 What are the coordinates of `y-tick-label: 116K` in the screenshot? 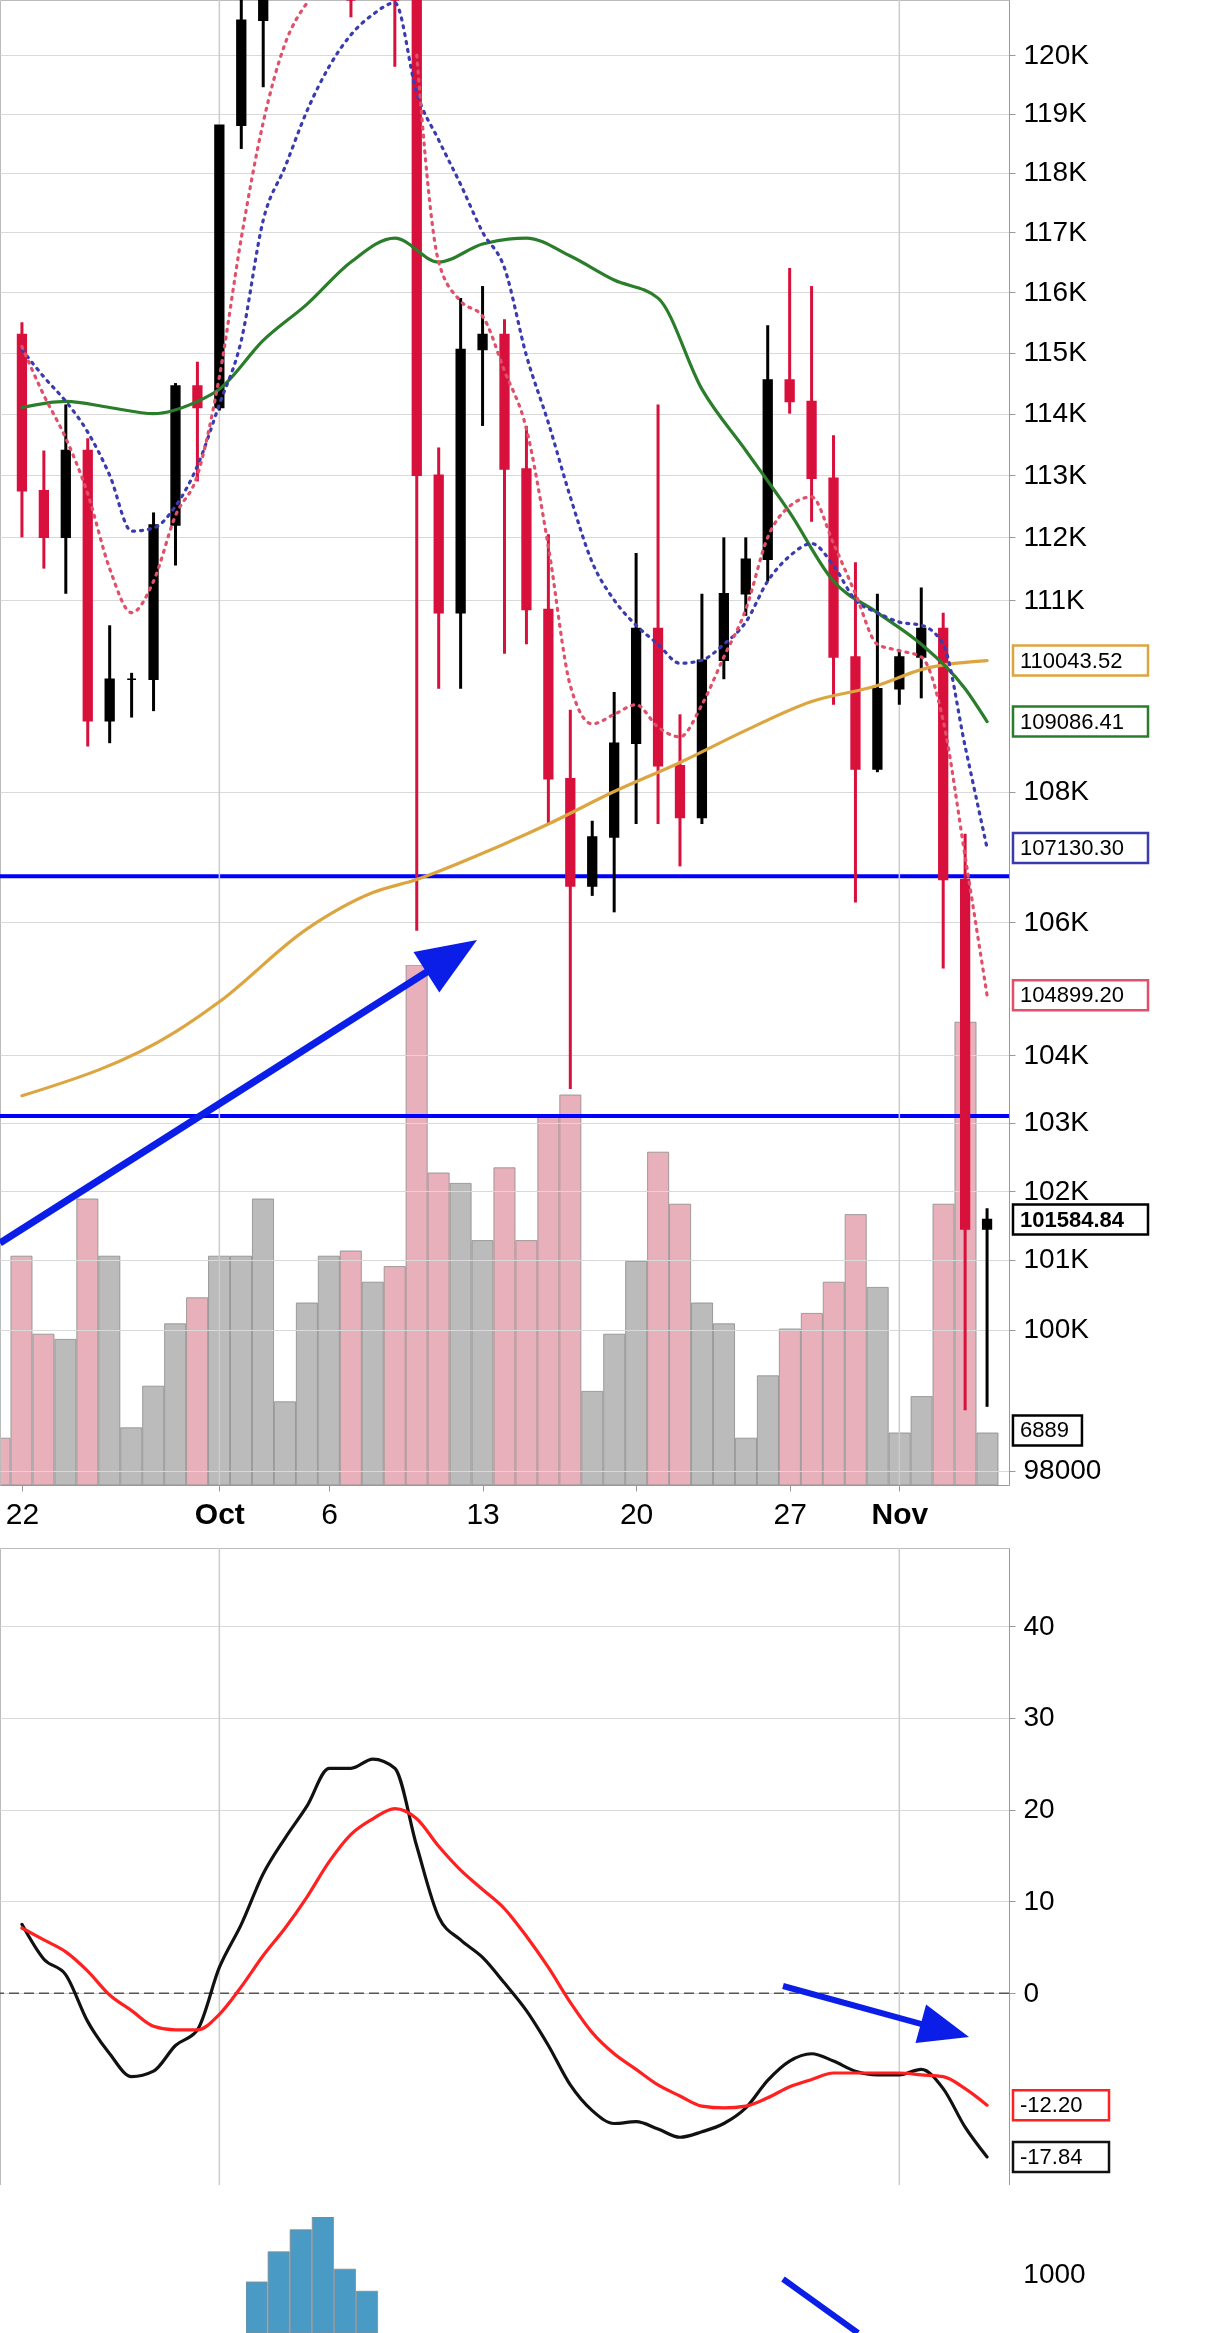 It's located at (1055, 291).